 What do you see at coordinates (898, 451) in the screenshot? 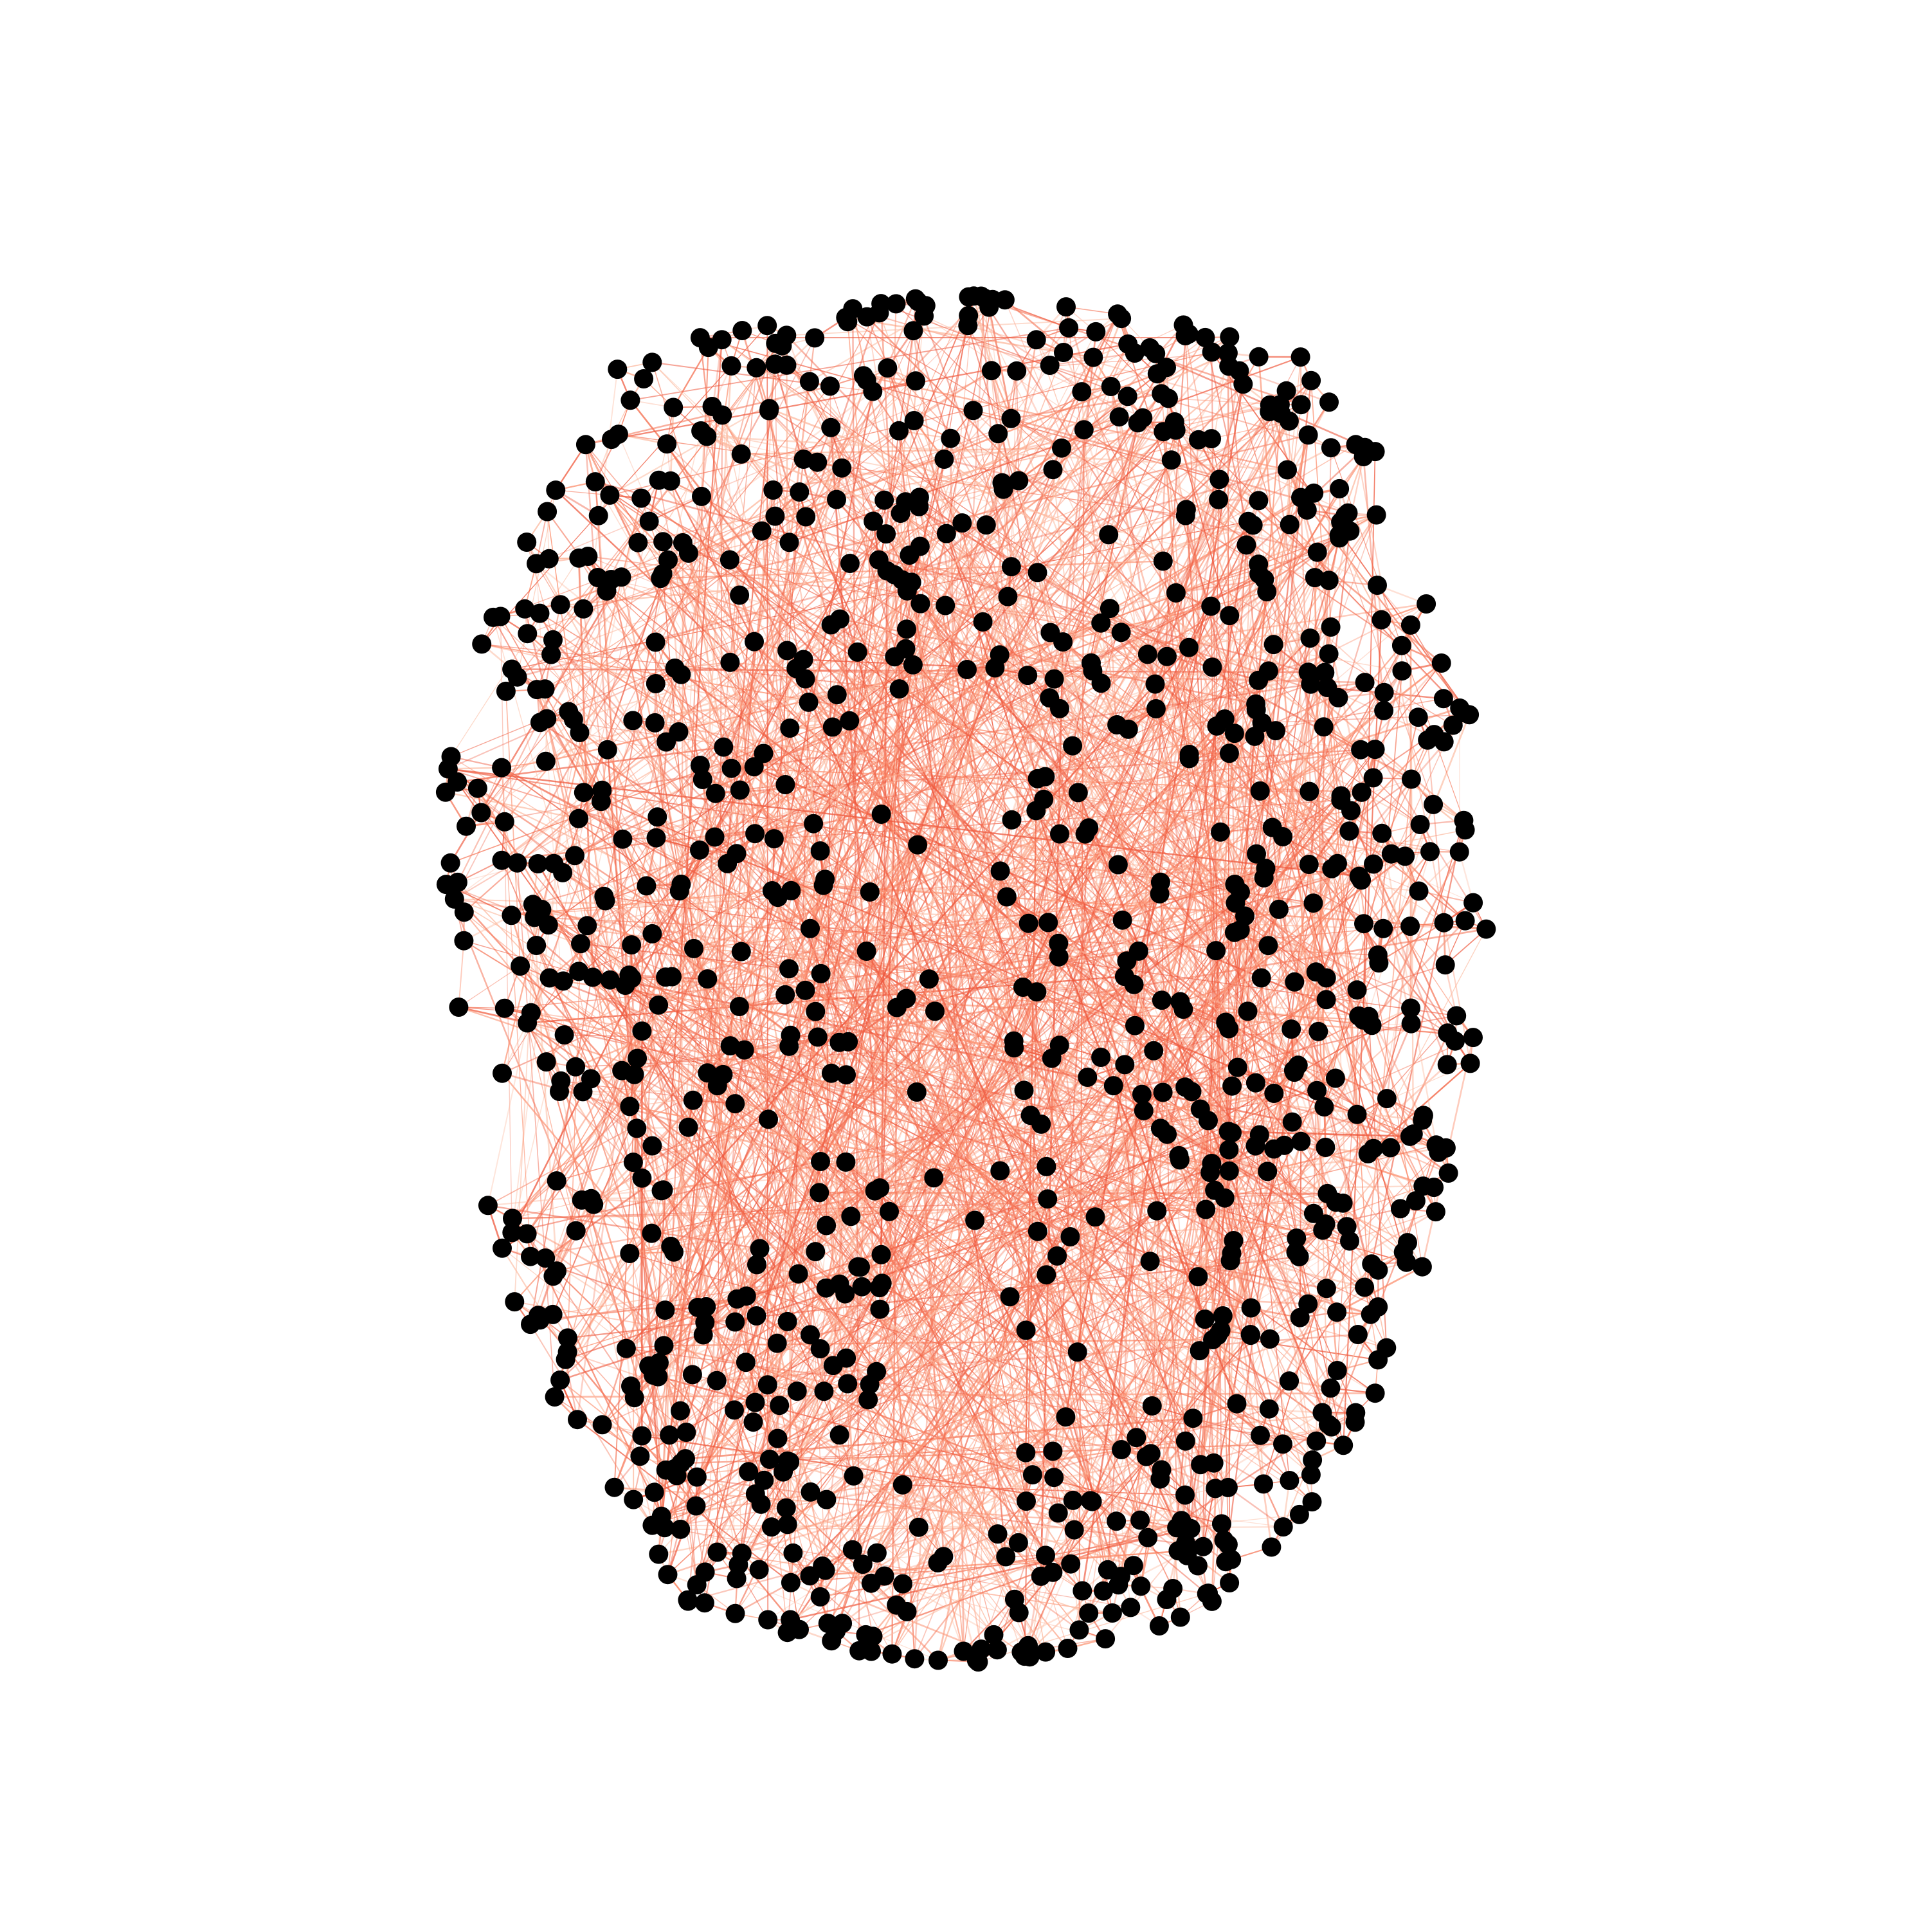
I see `network-edge` at bounding box center [898, 451].